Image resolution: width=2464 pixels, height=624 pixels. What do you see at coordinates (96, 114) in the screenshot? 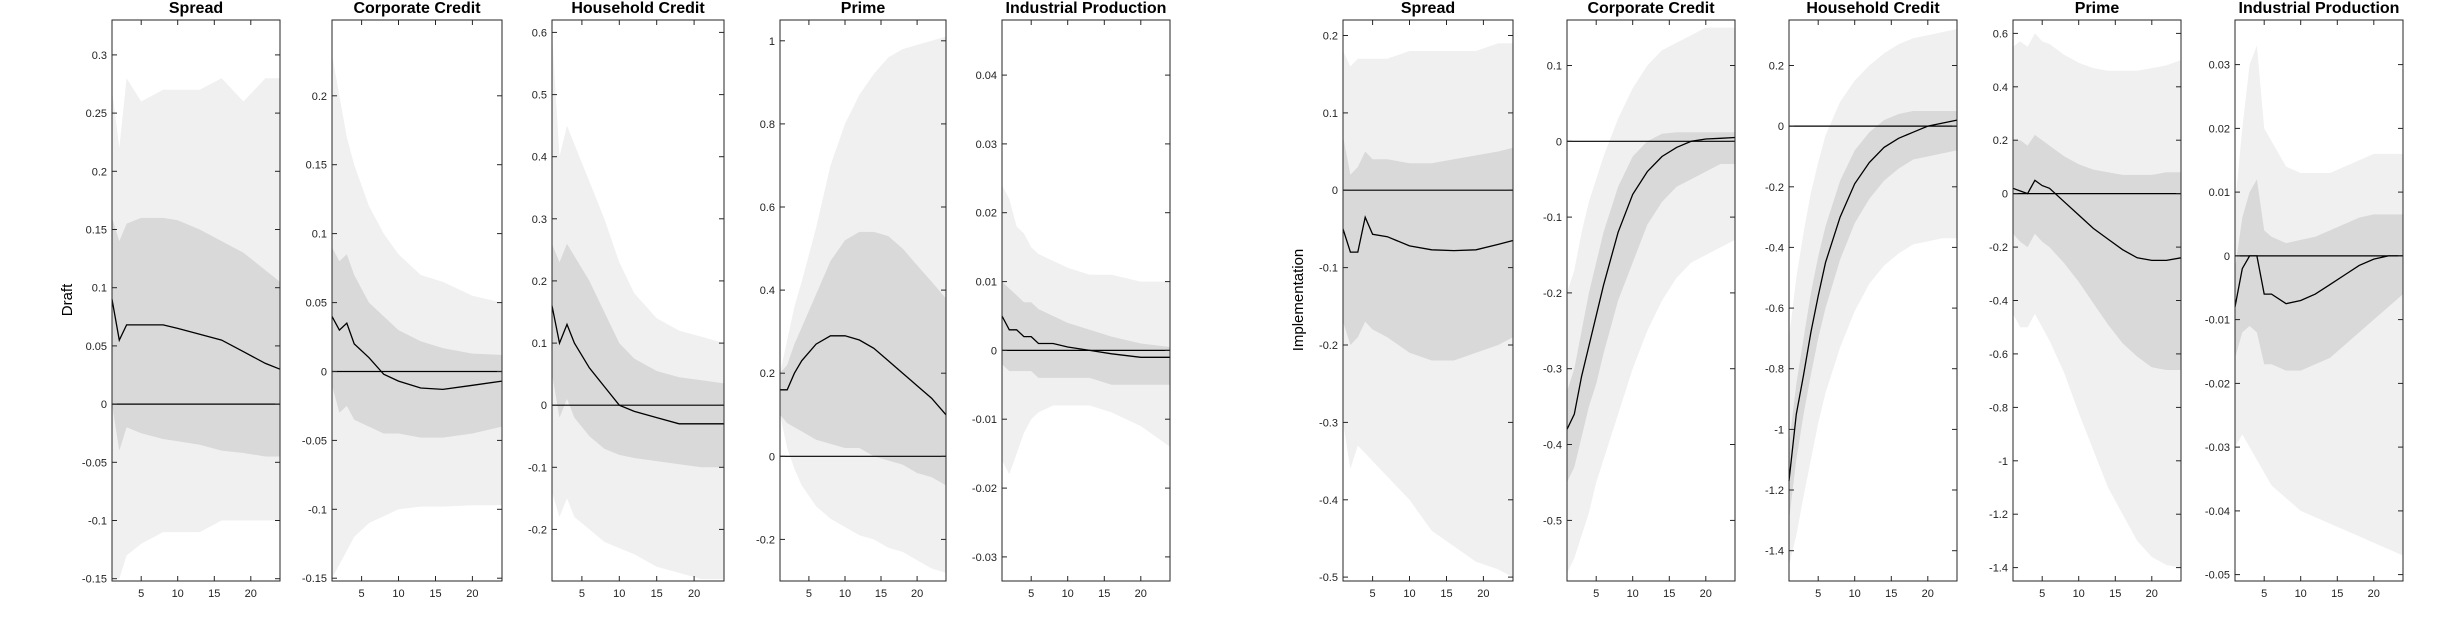
I see `y-tick-label: 0.25` at bounding box center [96, 114].